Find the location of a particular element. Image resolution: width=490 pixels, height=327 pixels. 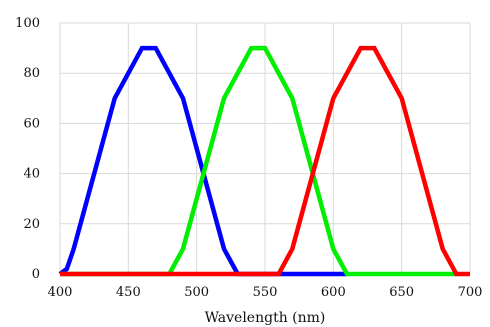

x-tick-label-500: 500 is located at coordinates (196, 292).